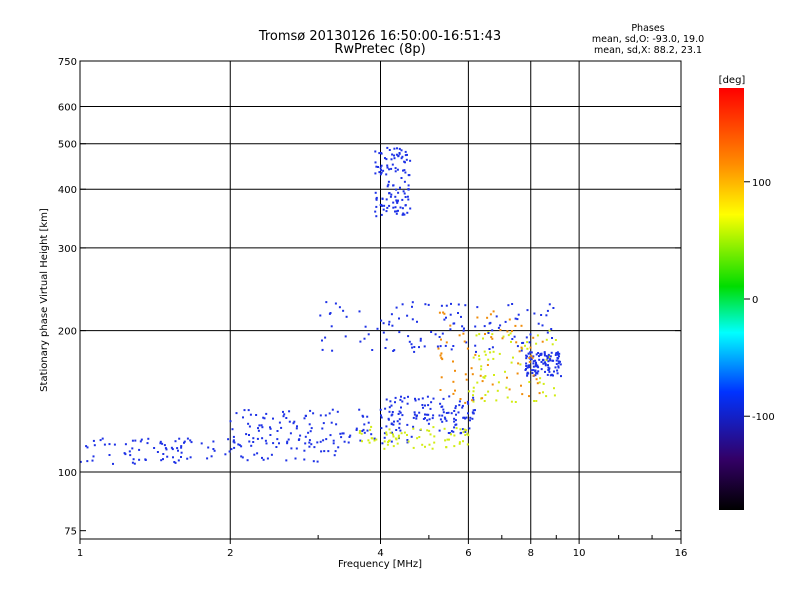 Image resolution: width=800 pixels, height=600 pixels. What do you see at coordinates (579, 553) in the screenshot?
I see `x-tick-label: 10` at bounding box center [579, 553].